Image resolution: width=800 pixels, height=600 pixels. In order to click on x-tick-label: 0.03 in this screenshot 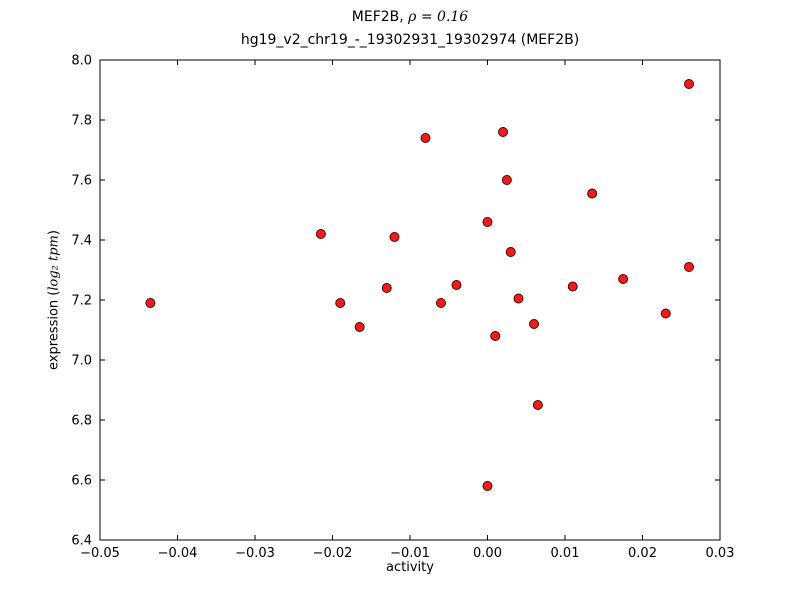, I will do `click(720, 553)`.